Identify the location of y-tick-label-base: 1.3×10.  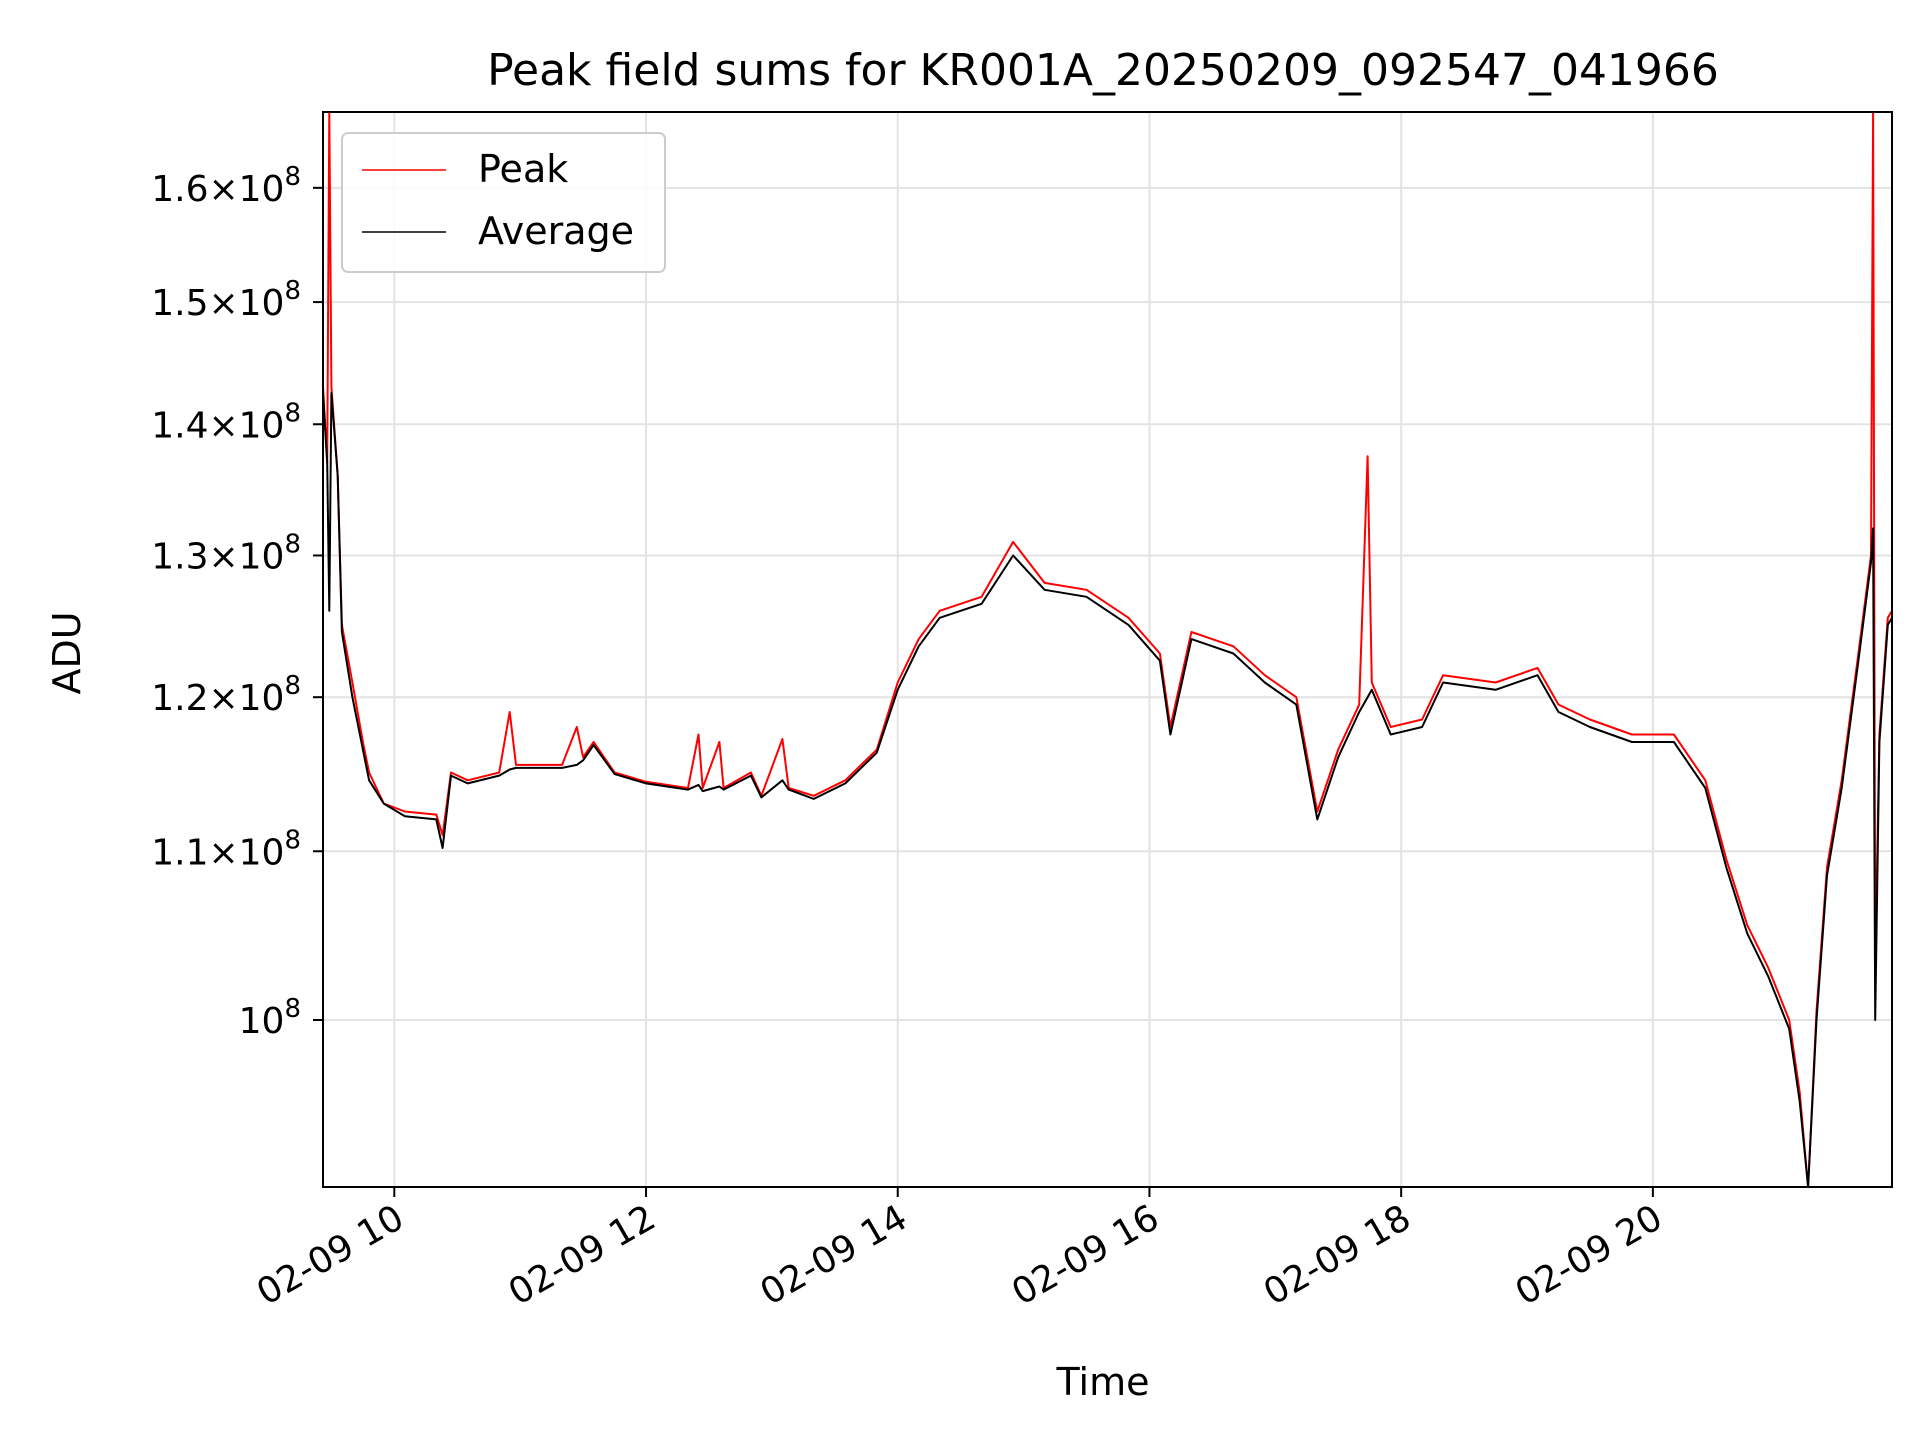
(217, 556).